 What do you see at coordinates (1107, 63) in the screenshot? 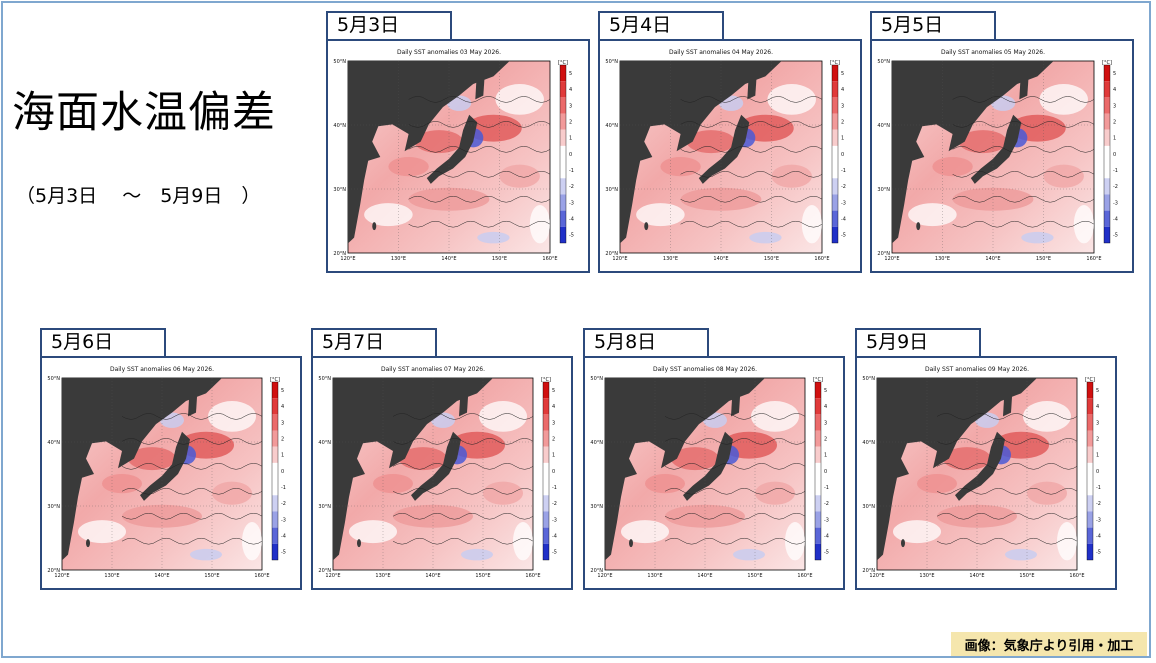
I see `colorbar-unit: [°C]` at bounding box center [1107, 63].